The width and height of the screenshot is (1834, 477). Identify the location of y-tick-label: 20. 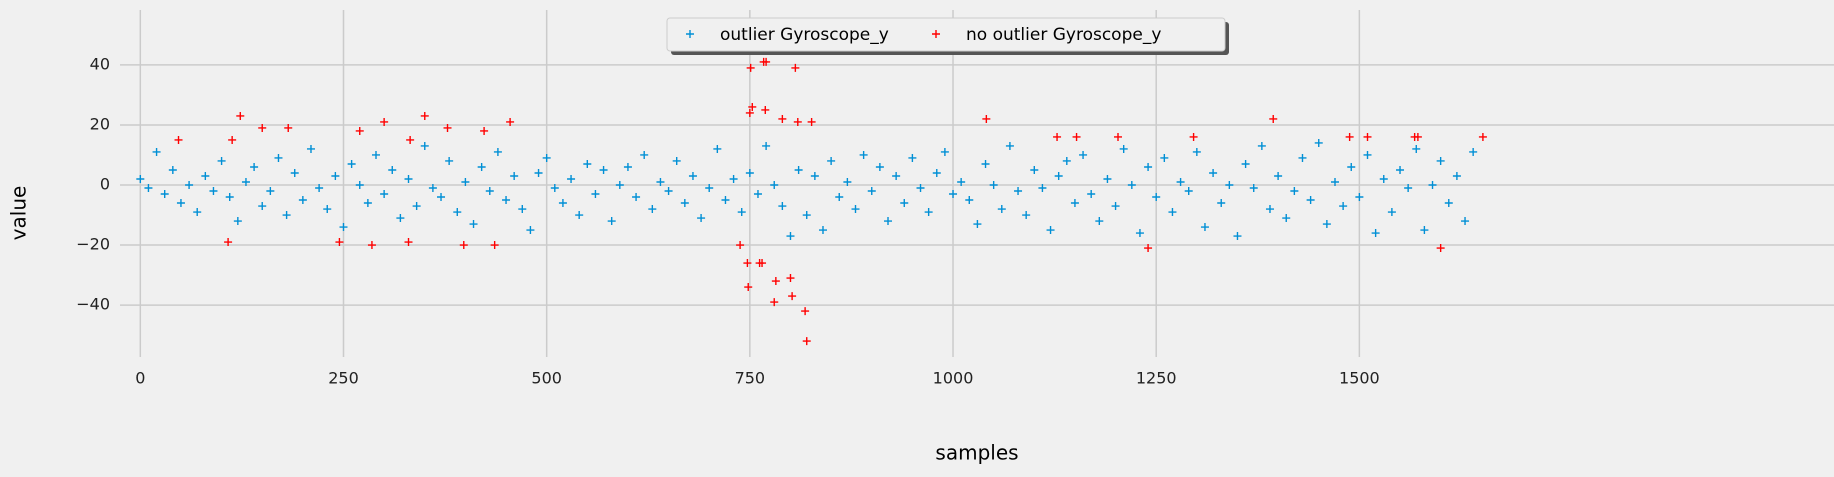
(100, 123).